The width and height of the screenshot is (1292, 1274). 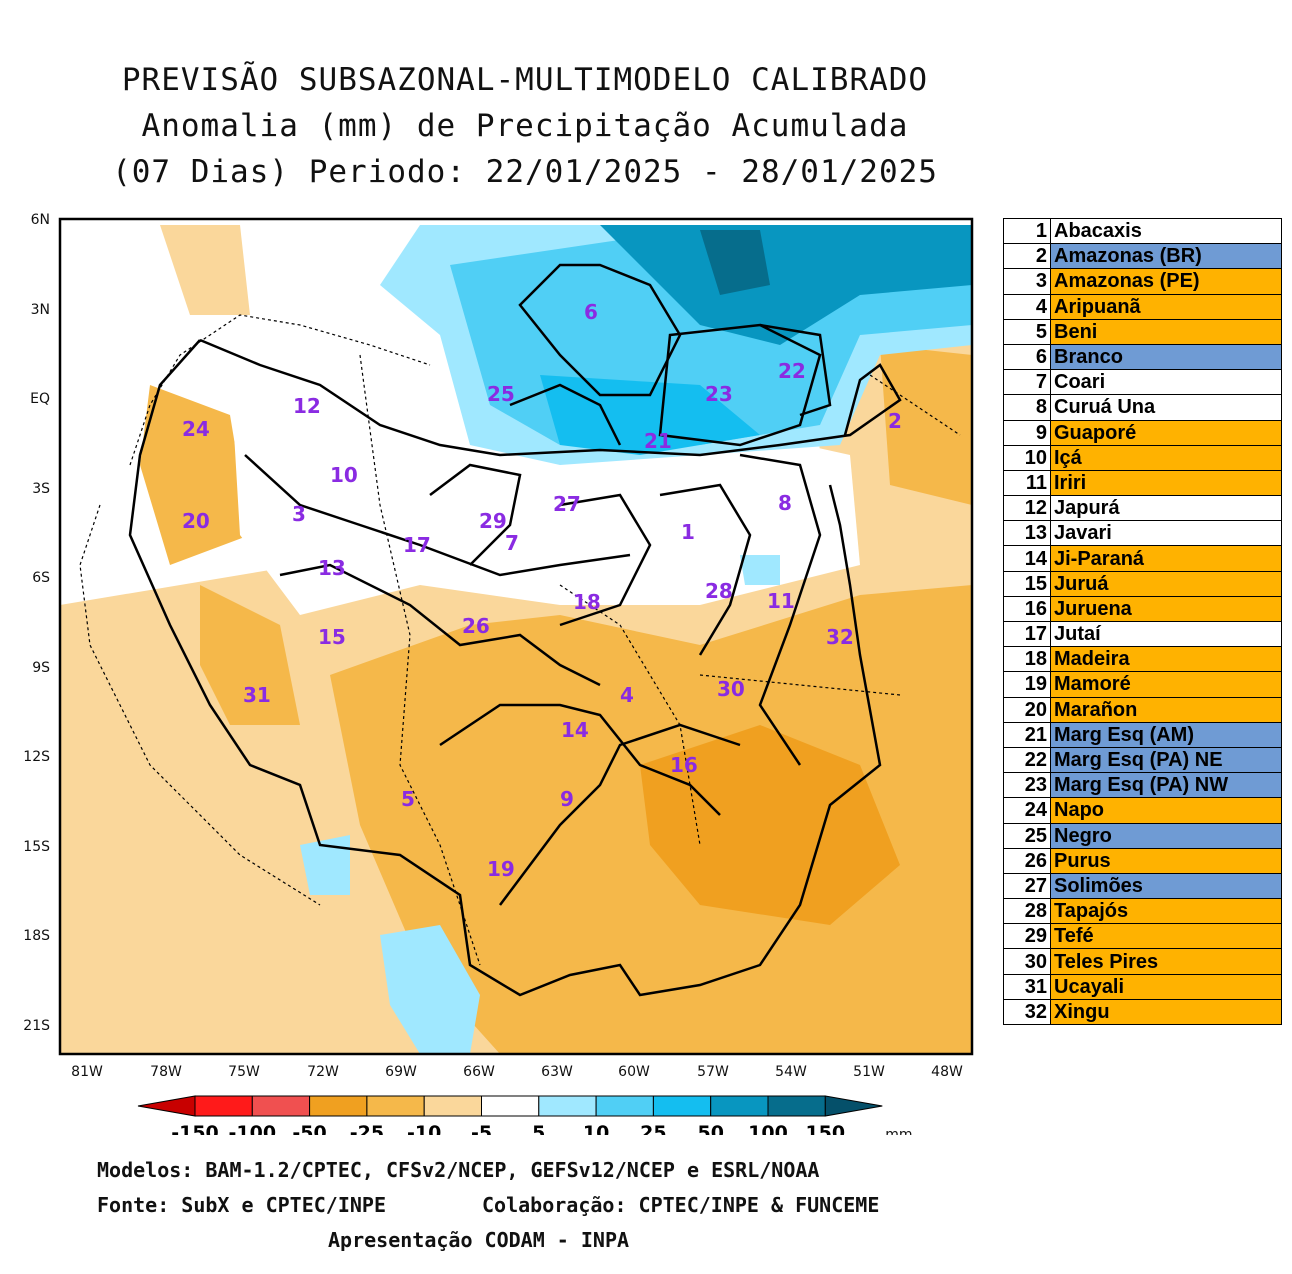 I want to click on legend-row: 18 Madeira, so click(x=1142, y=659).